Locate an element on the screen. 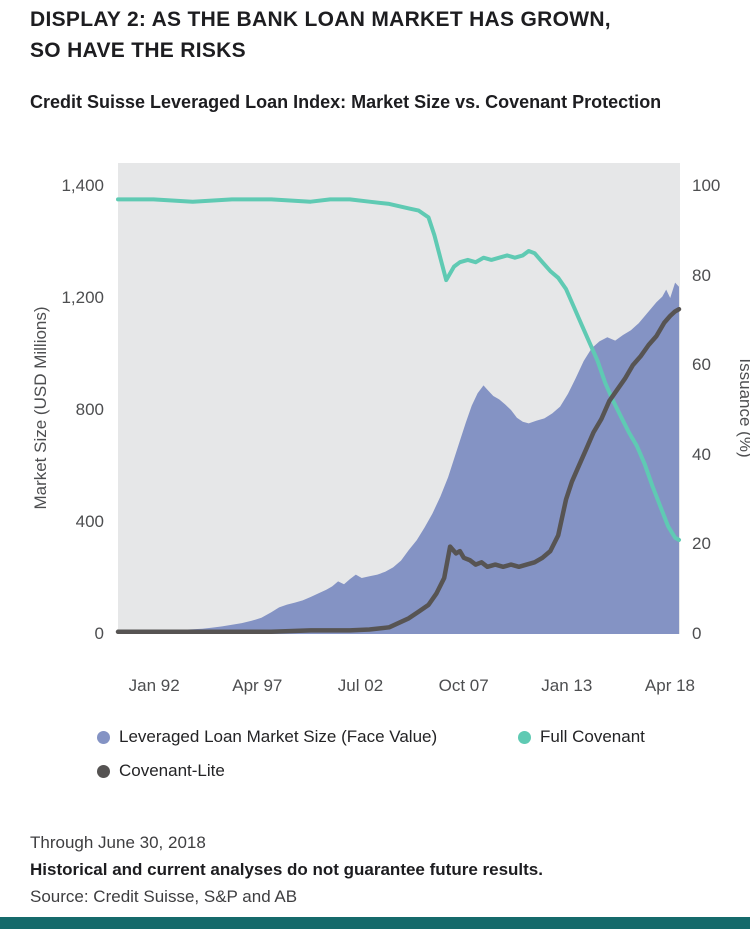  legend-item-market-size: Leveraged Loan Market Size (Face Value) is located at coordinates (267, 737).